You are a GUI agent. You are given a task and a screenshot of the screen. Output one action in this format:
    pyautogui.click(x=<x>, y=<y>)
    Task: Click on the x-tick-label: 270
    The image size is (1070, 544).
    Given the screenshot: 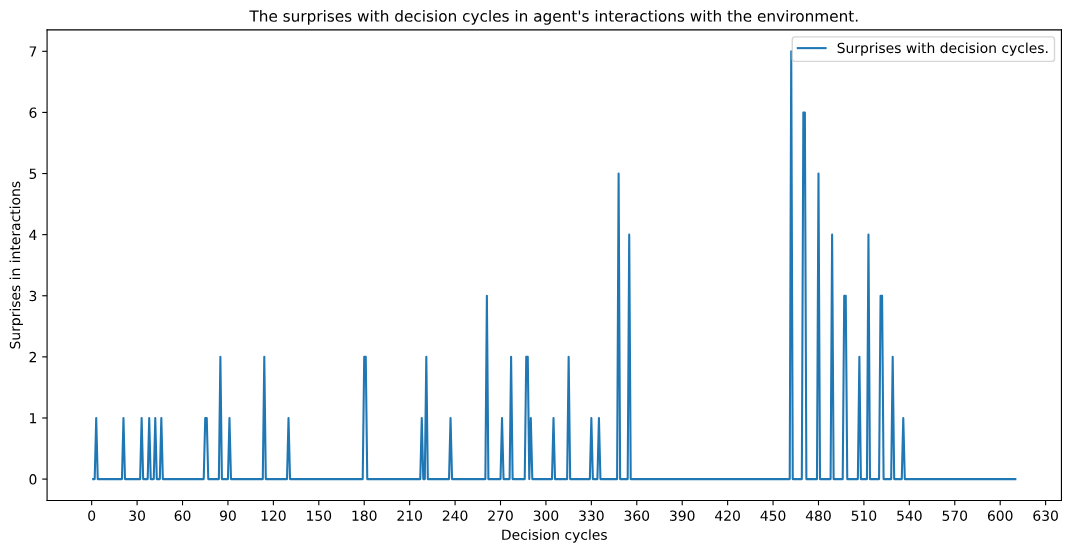 What is the action you would take?
    pyautogui.click(x=500, y=515)
    